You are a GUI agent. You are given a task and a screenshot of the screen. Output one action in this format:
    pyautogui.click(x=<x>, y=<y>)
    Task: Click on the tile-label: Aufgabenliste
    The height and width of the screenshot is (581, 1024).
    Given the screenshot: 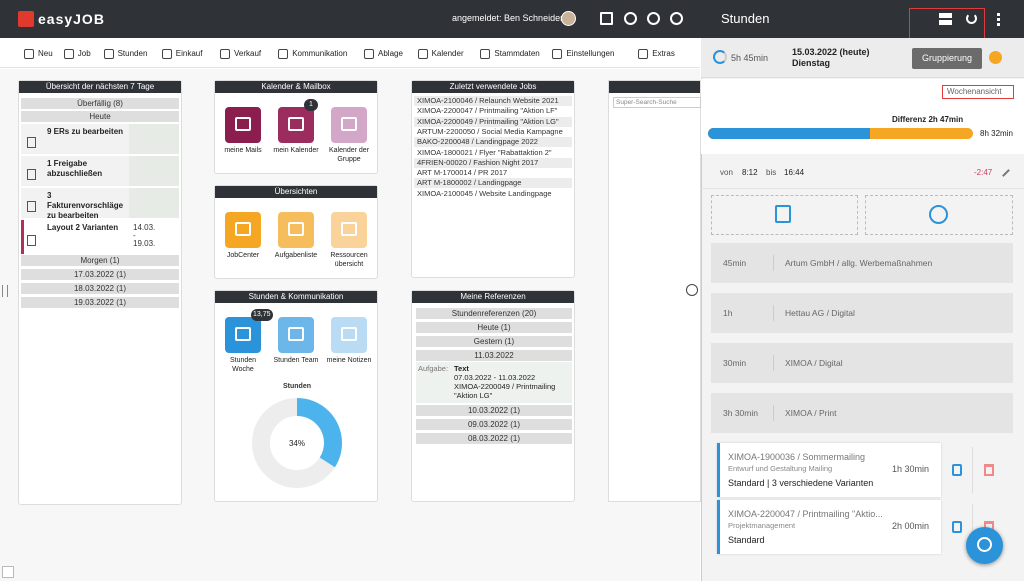 What is the action you would take?
    pyautogui.click(x=296, y=255)
    